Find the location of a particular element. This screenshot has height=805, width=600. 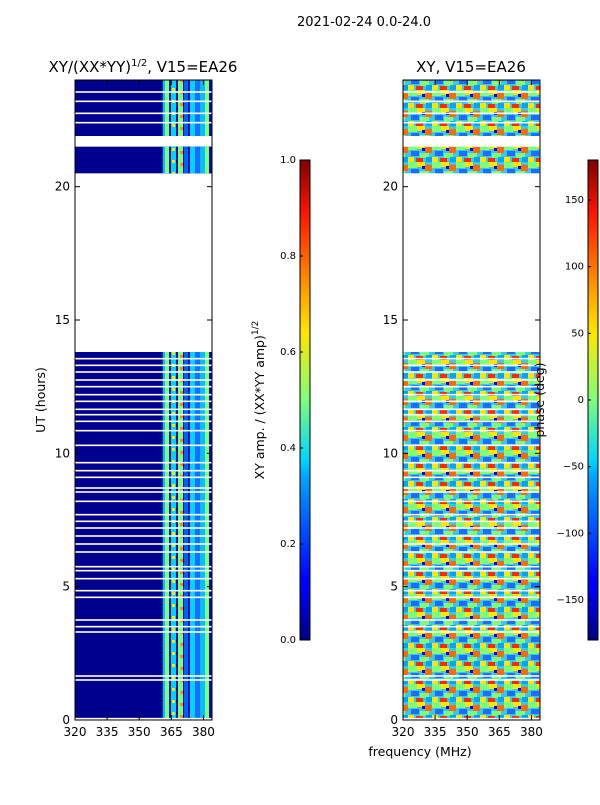

colorbar-tick-label: 0 is located at coordinates (581, 400).